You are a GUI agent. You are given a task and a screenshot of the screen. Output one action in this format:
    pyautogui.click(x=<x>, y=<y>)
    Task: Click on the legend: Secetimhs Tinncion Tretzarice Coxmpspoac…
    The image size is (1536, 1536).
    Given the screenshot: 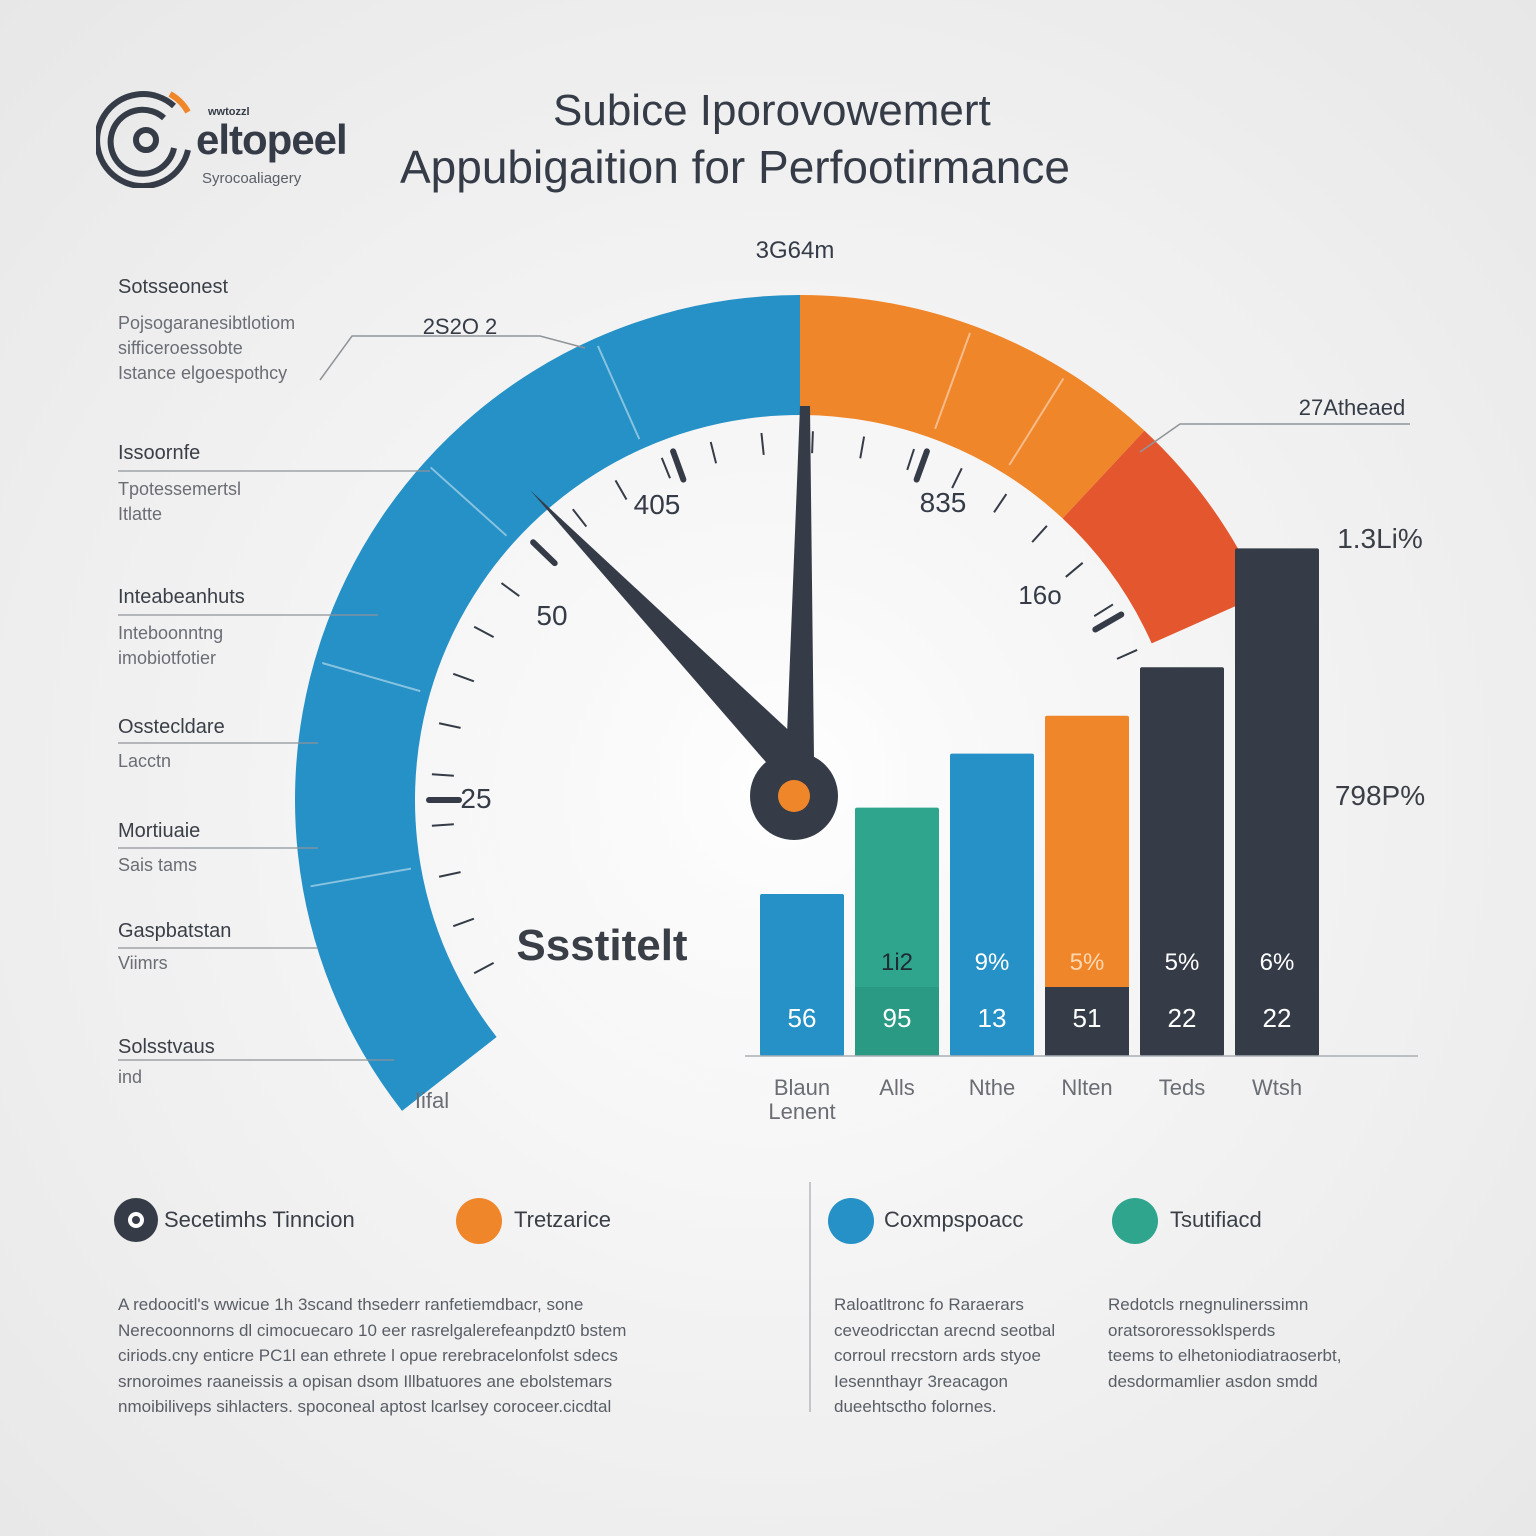 What is the action you would take?
    pyautogui.click(x=729, y=1222)
    